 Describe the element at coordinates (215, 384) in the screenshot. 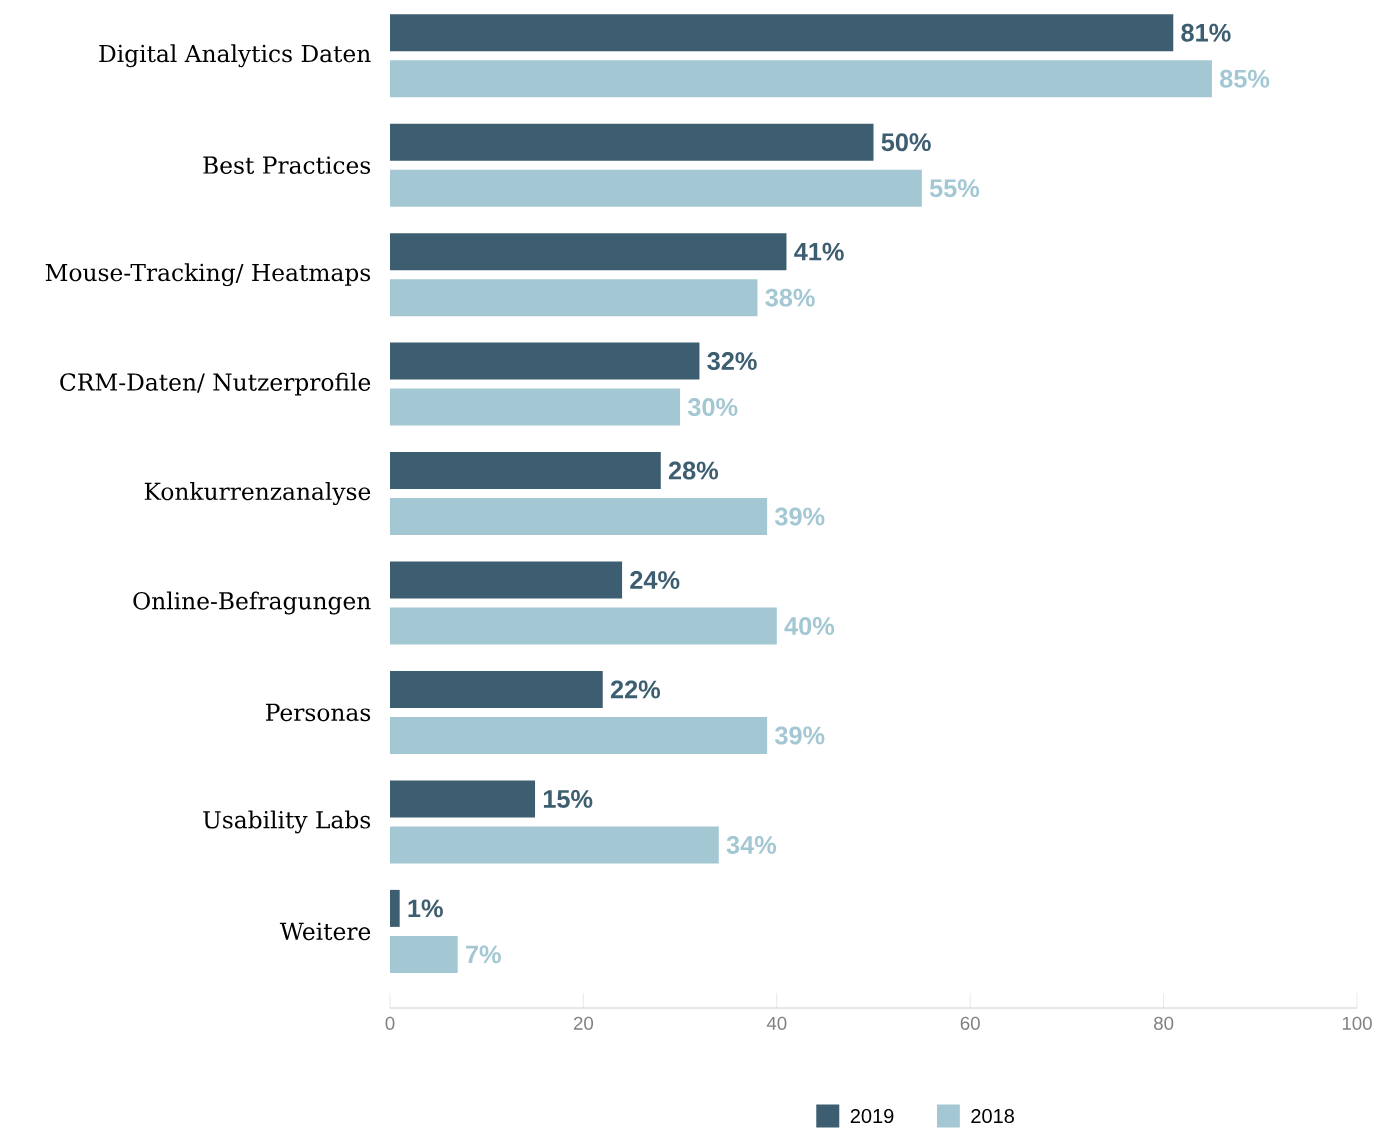

I see `y-tick-label: CRM-Daten/ Nutzerprofile` at that location.